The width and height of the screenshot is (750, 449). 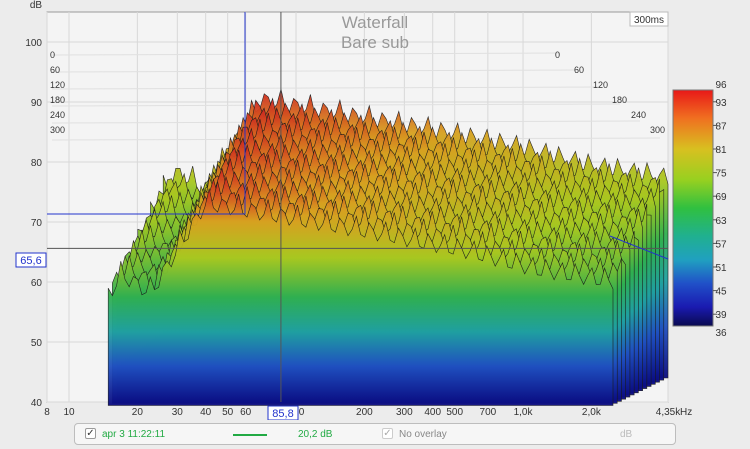 What do you see at coordinates (524, 412) in the screenshot?
I see `x-tick-label: 1,0k` at bounding box center [524, 412].